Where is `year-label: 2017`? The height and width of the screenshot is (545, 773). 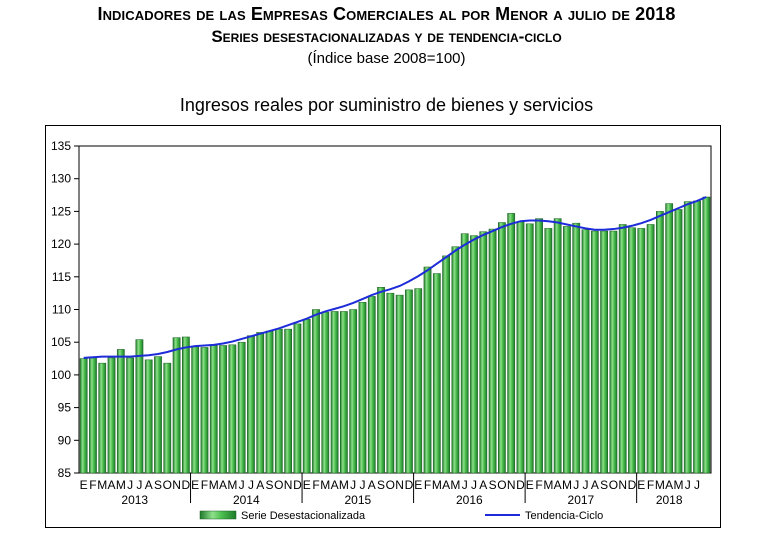 year-label: 2017 is located at coordinates (581, 500).